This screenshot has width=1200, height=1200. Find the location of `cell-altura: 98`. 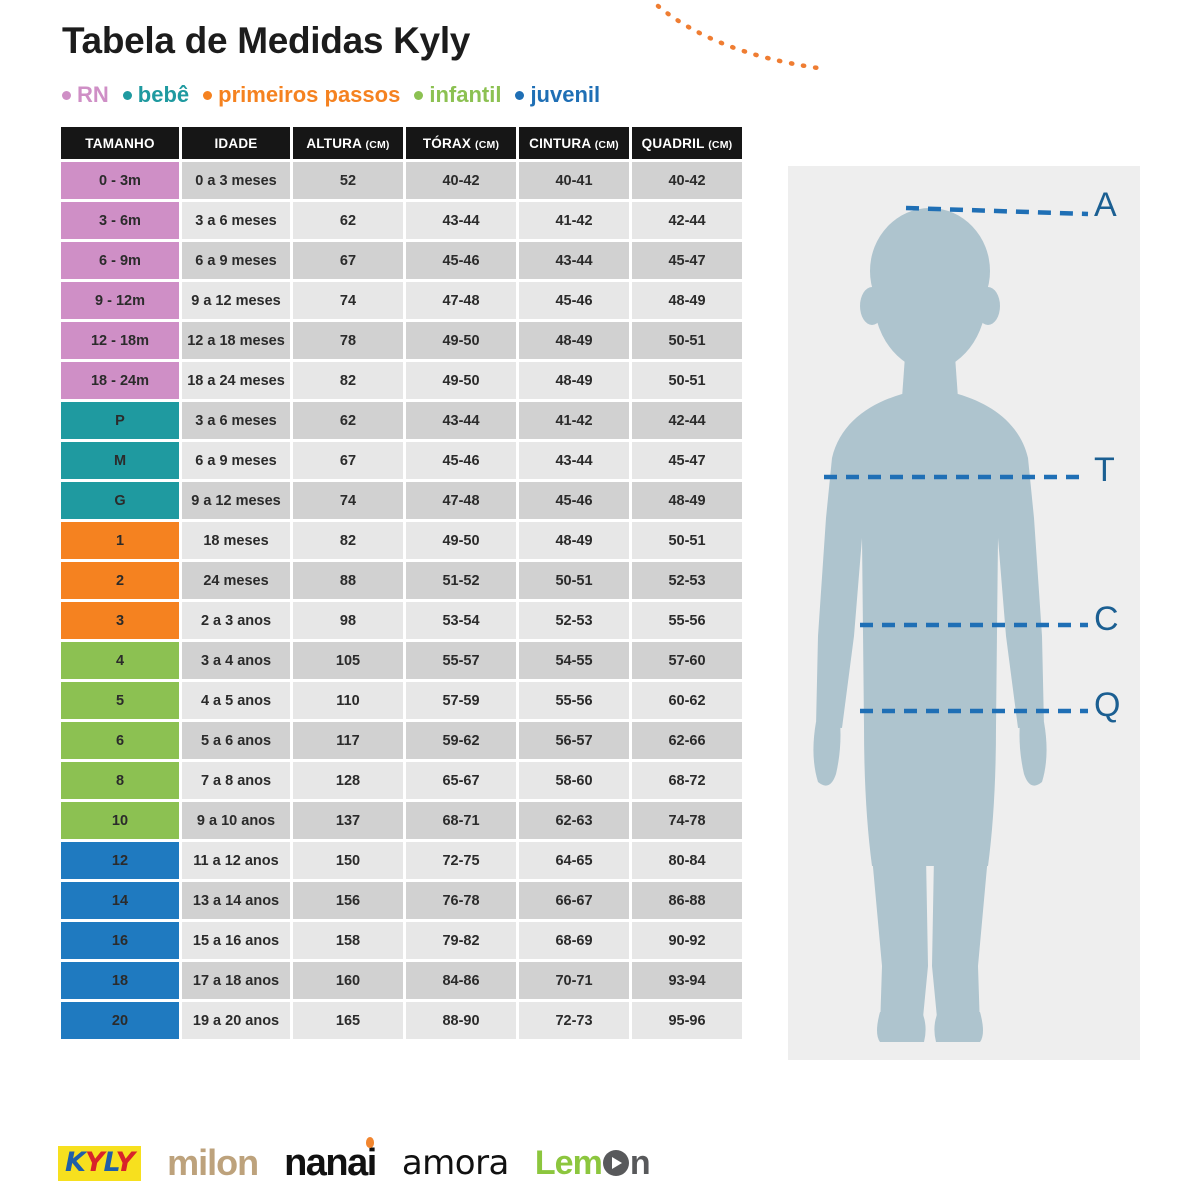

cell-altura: 98 is located at coordinates (348, 620).